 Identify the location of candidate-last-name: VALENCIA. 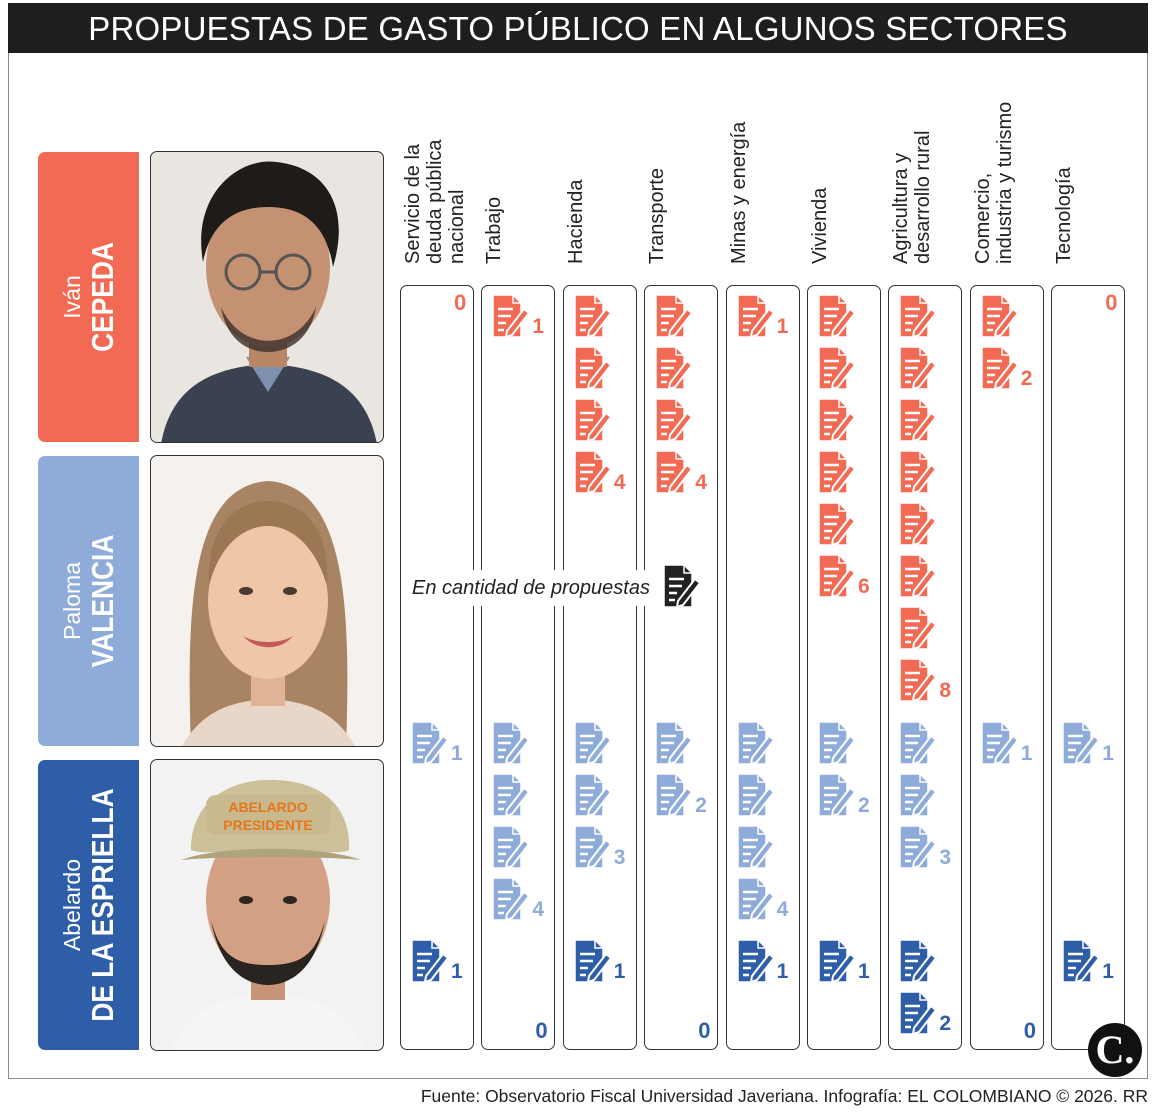
(102, 601).